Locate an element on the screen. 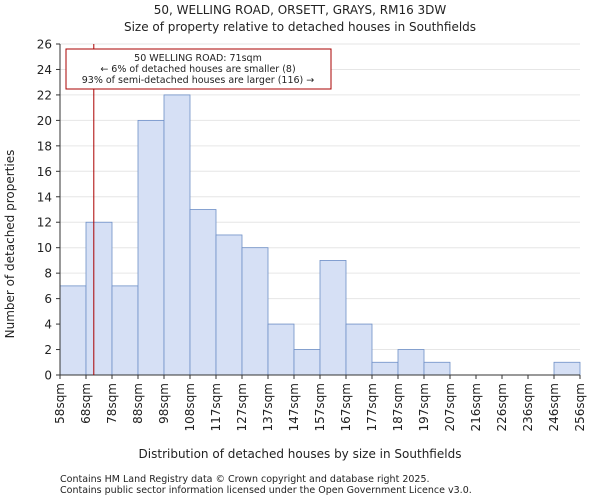 The height and width of the screenshot is (500, 600). x-tick-label: 117sqm is located at coordinates (216, 407).